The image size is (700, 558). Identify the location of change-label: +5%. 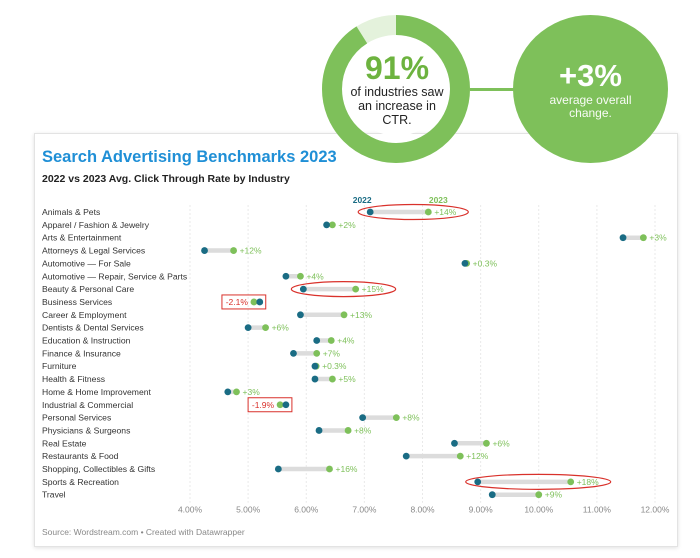
(347, 379).